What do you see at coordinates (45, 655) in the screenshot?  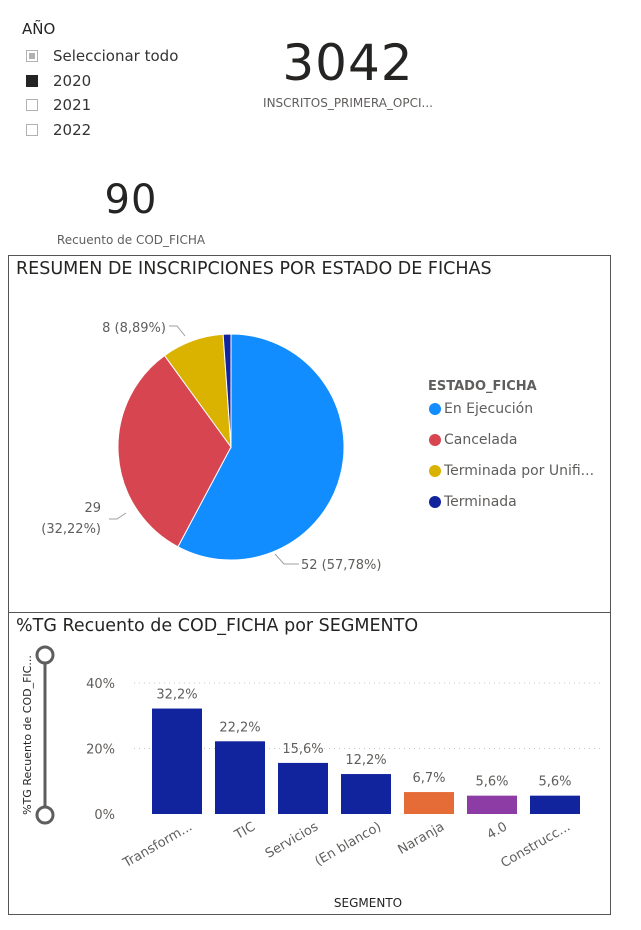 I see `zoom-slider-handle-top` at bounding box center [45, 655].